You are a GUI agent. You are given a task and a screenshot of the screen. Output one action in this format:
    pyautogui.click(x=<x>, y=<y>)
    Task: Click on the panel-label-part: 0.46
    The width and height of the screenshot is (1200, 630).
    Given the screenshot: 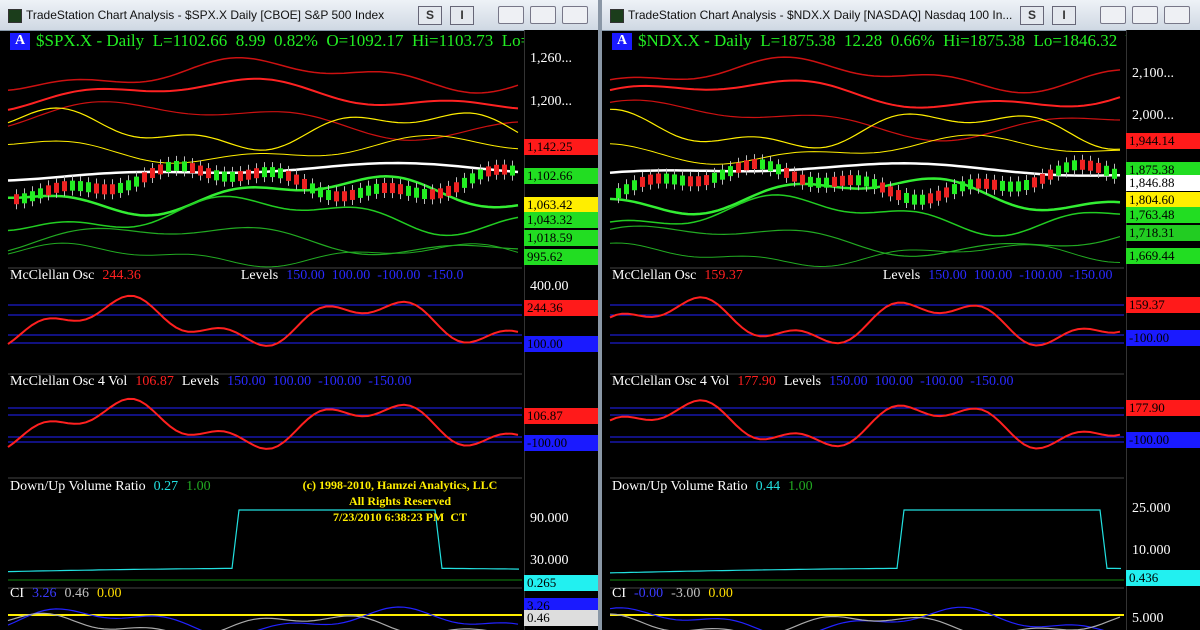 What is the action you would take?
    pyautogui.click(x=77, y=593)
    